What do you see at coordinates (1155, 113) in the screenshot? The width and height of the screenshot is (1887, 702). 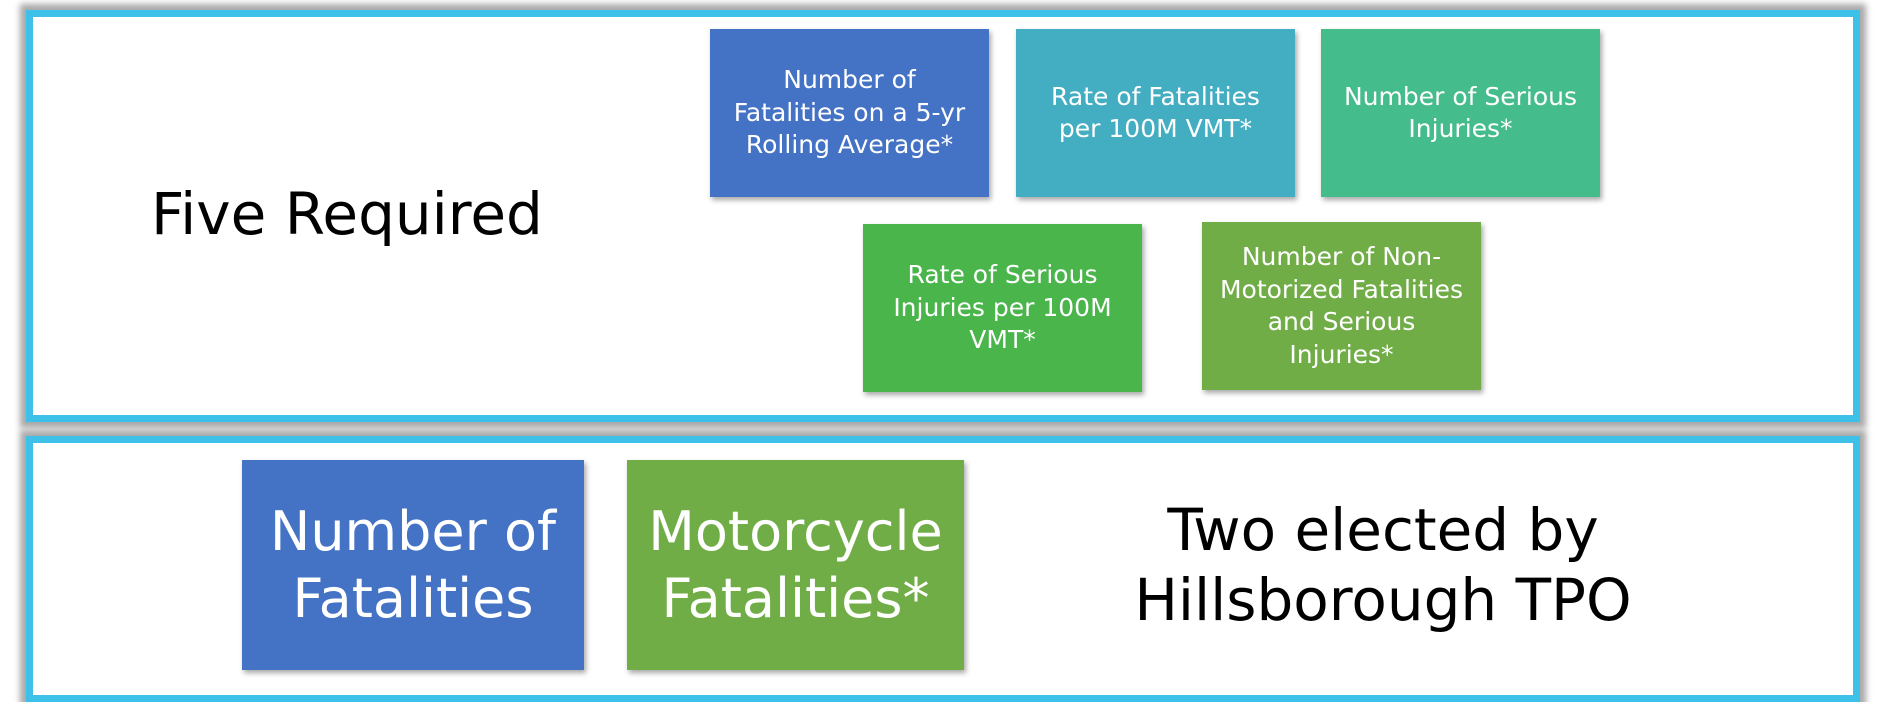 I see `measure-box: Rate of Fatalities per 100M VMT*` at bounding box center [1155, 113].